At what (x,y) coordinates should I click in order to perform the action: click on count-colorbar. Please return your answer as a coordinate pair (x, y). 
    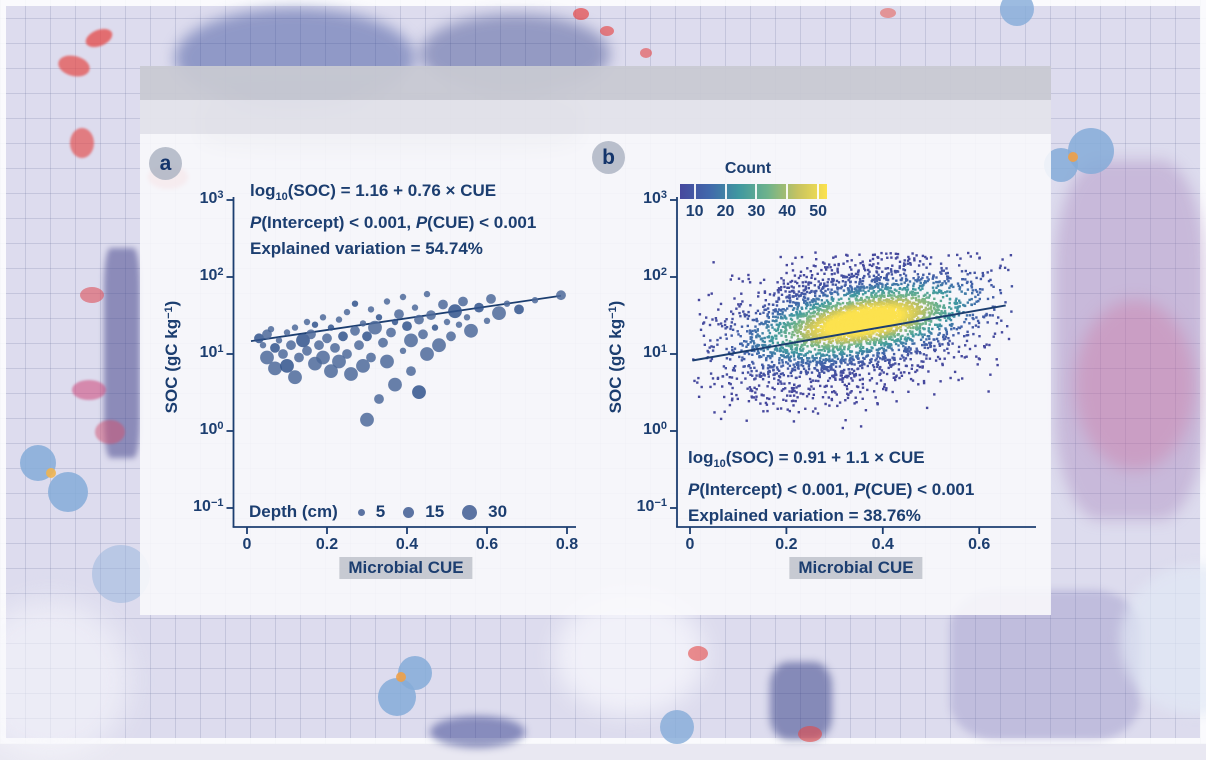
    Looking at the image, I should click on (753, 191).